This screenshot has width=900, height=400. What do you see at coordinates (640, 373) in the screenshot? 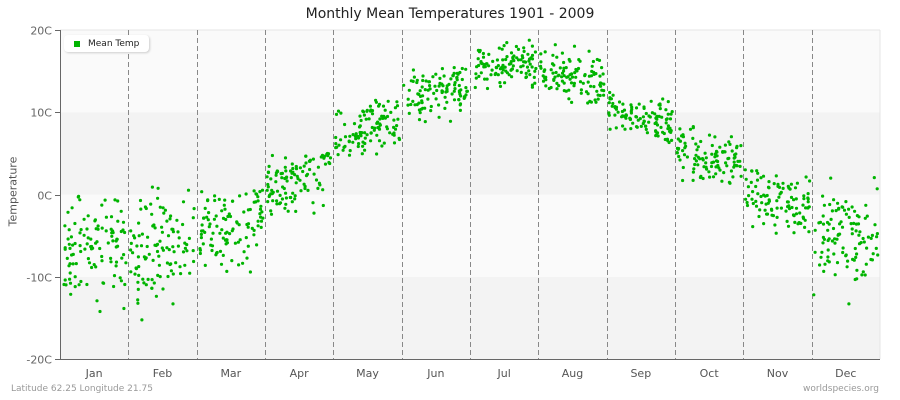
I see `x-tick-label: Sep` at bounding box center [640, 373].